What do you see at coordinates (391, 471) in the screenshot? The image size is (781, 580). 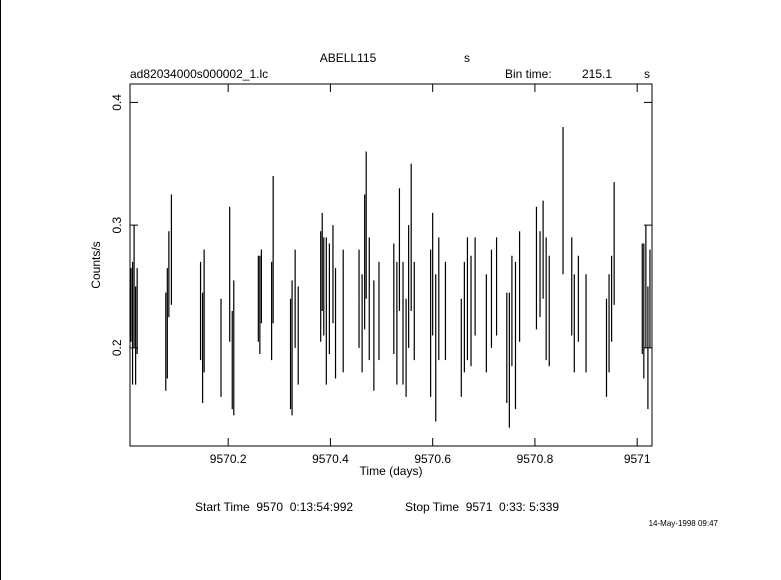 I see `x-axis-label: Time (days)` at bounding box center [391, 471].